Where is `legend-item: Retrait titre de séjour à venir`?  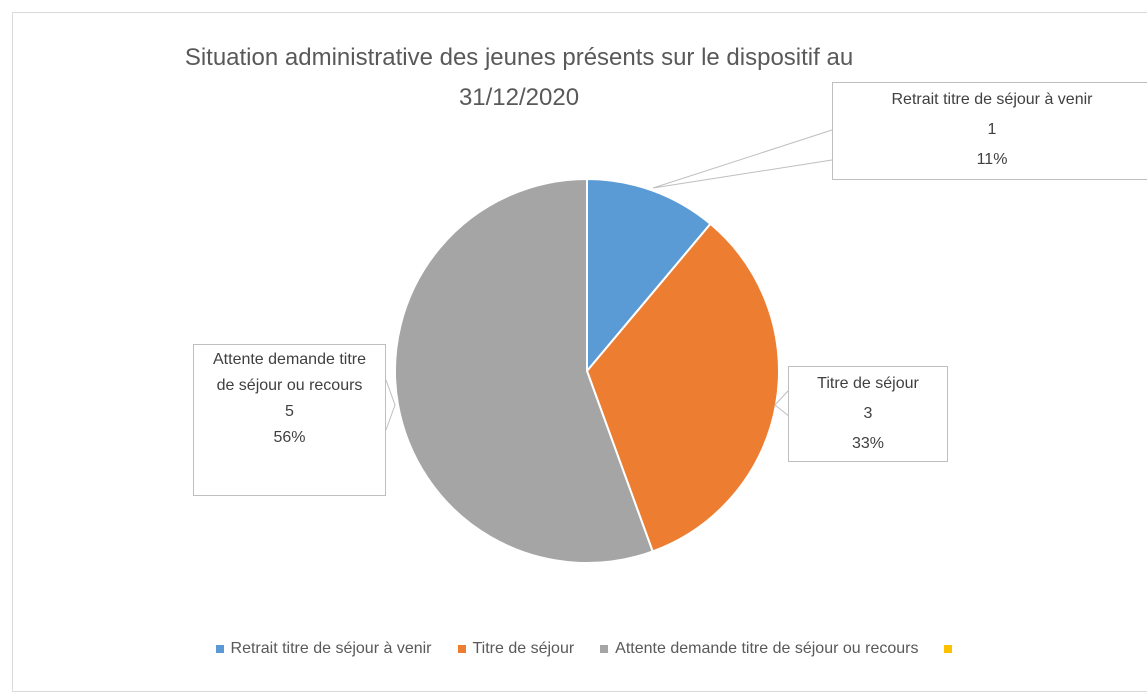
legend-item: Retrait titre de séjour à venir is located at coordinates (323, 649).